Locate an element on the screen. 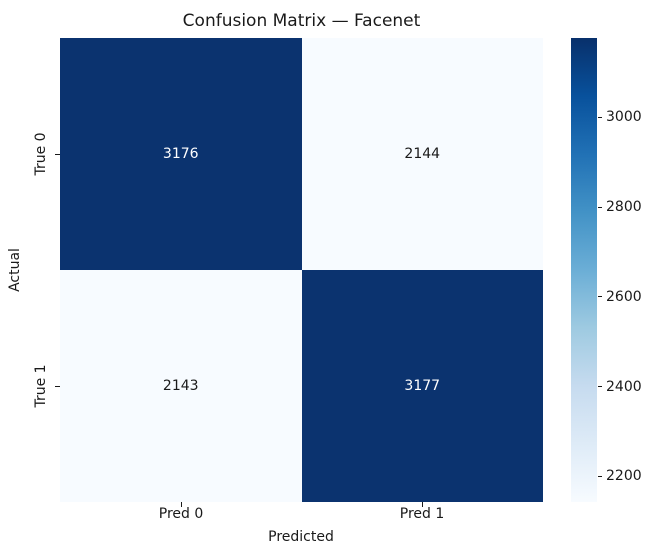 This screenshot has width=652, height=558. ytick-label-true1: True 1 is located at coordinates (41, 386).